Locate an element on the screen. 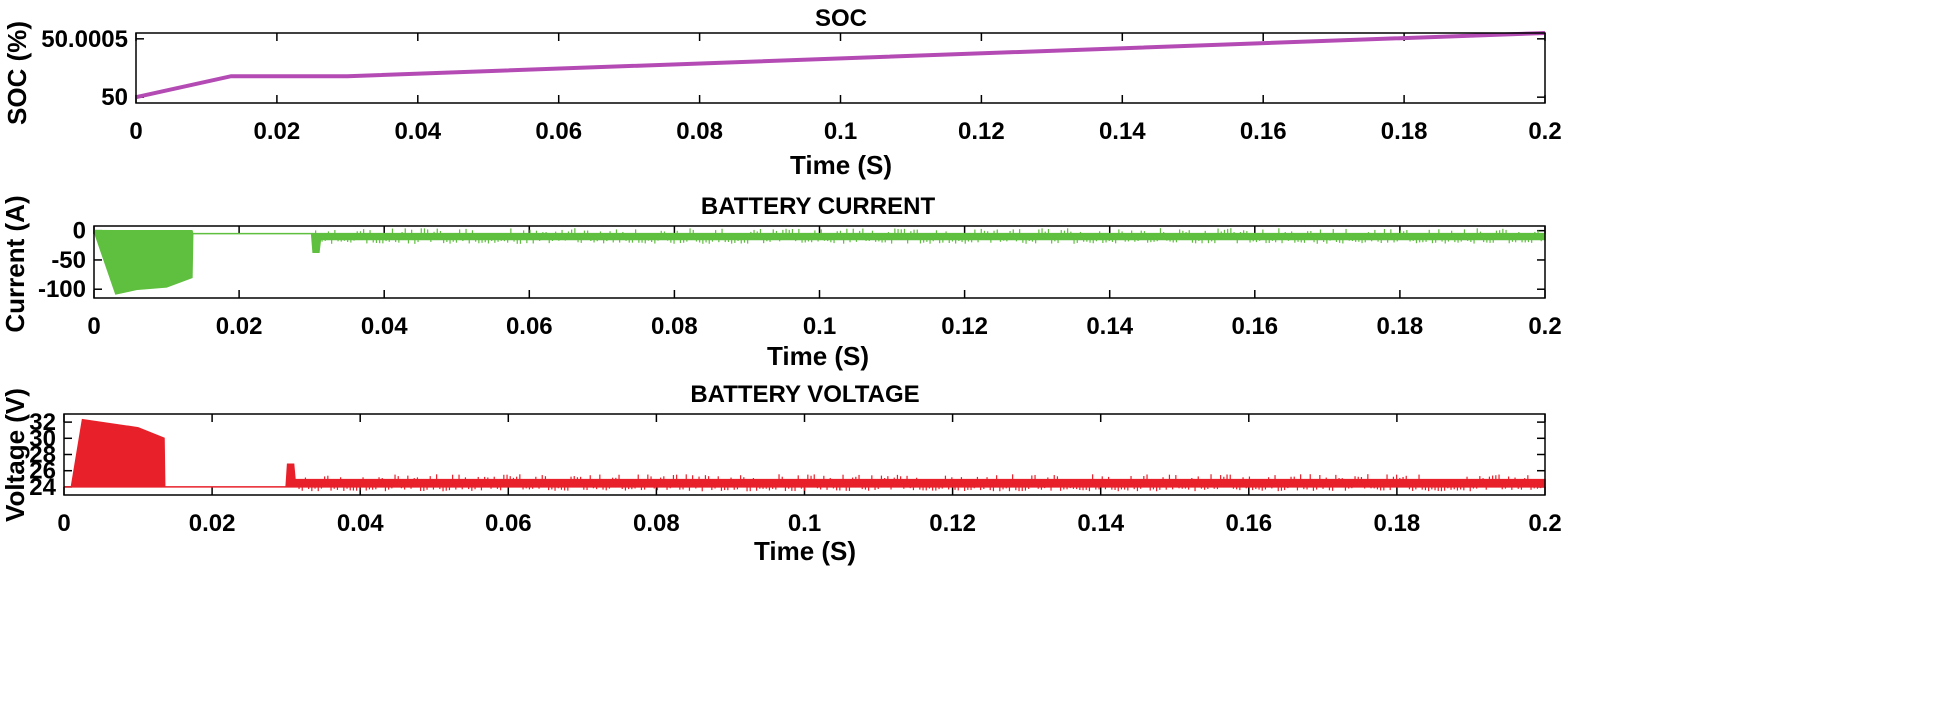 This screenshot has height=702, width=1940. soc-x-tick-label: 0 is located at coordinates (135, 131).